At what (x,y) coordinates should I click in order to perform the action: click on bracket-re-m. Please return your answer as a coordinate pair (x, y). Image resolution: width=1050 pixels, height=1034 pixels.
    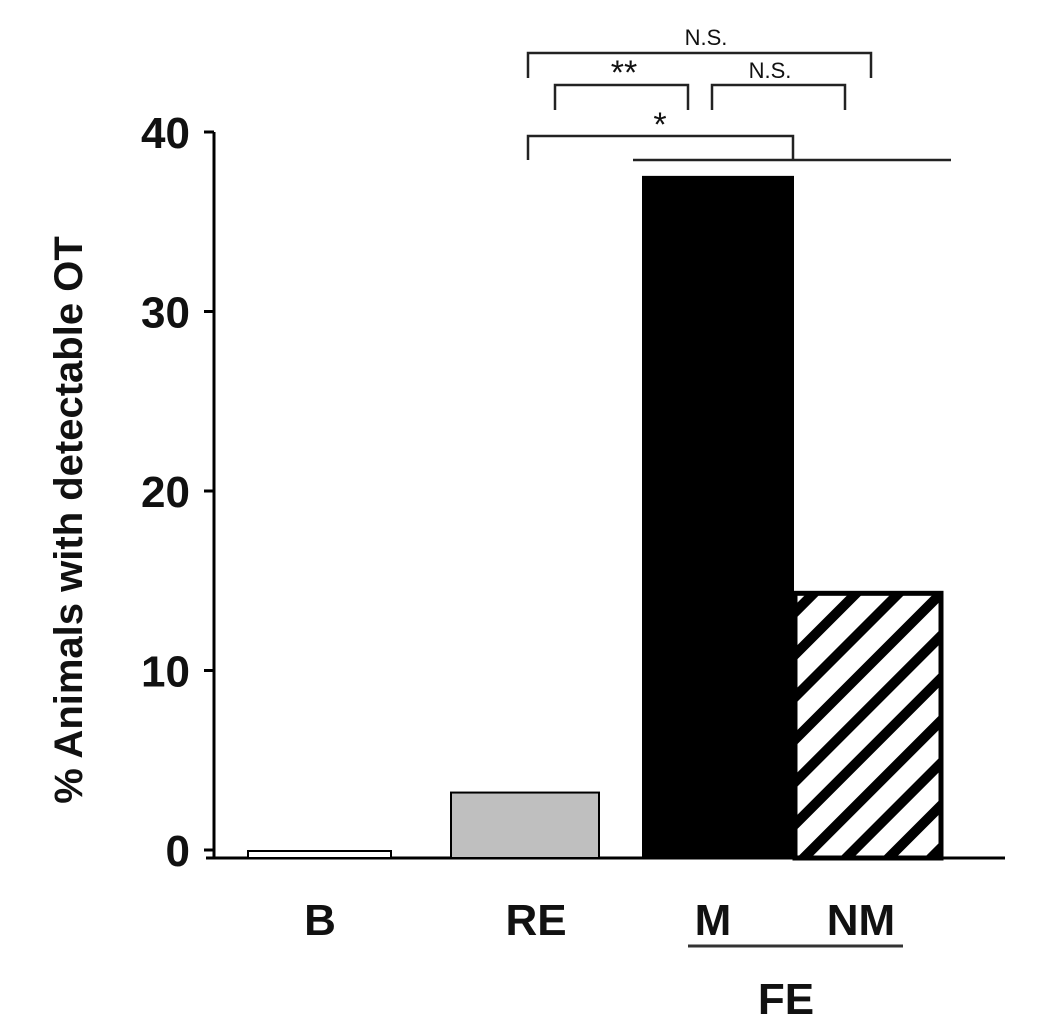
    Looking at the image, I should click on (621, 96).